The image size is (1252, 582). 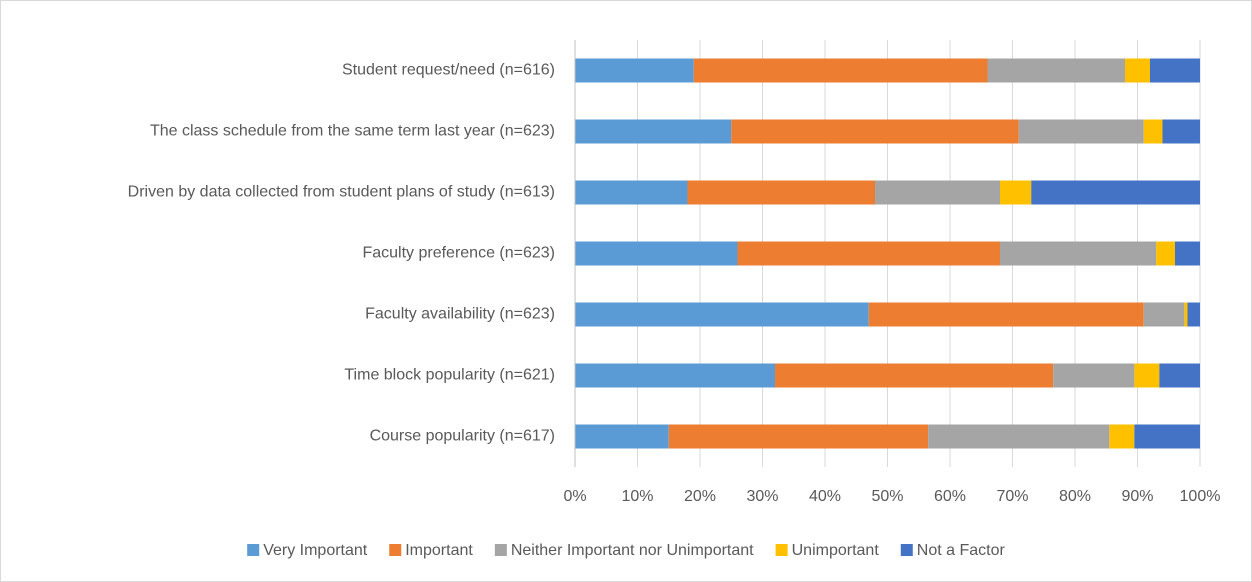 What do you see at coordinates (1012, 496) in the screenshot?
I see `x-tick-label: 70%` at bounding box center [1012, 496].